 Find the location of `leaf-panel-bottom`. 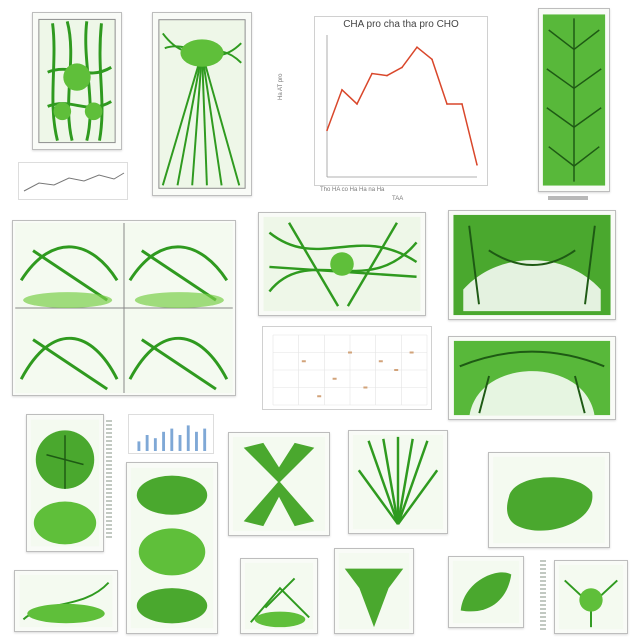

leaf-panel-bottom is located at coordinates (486, 592).